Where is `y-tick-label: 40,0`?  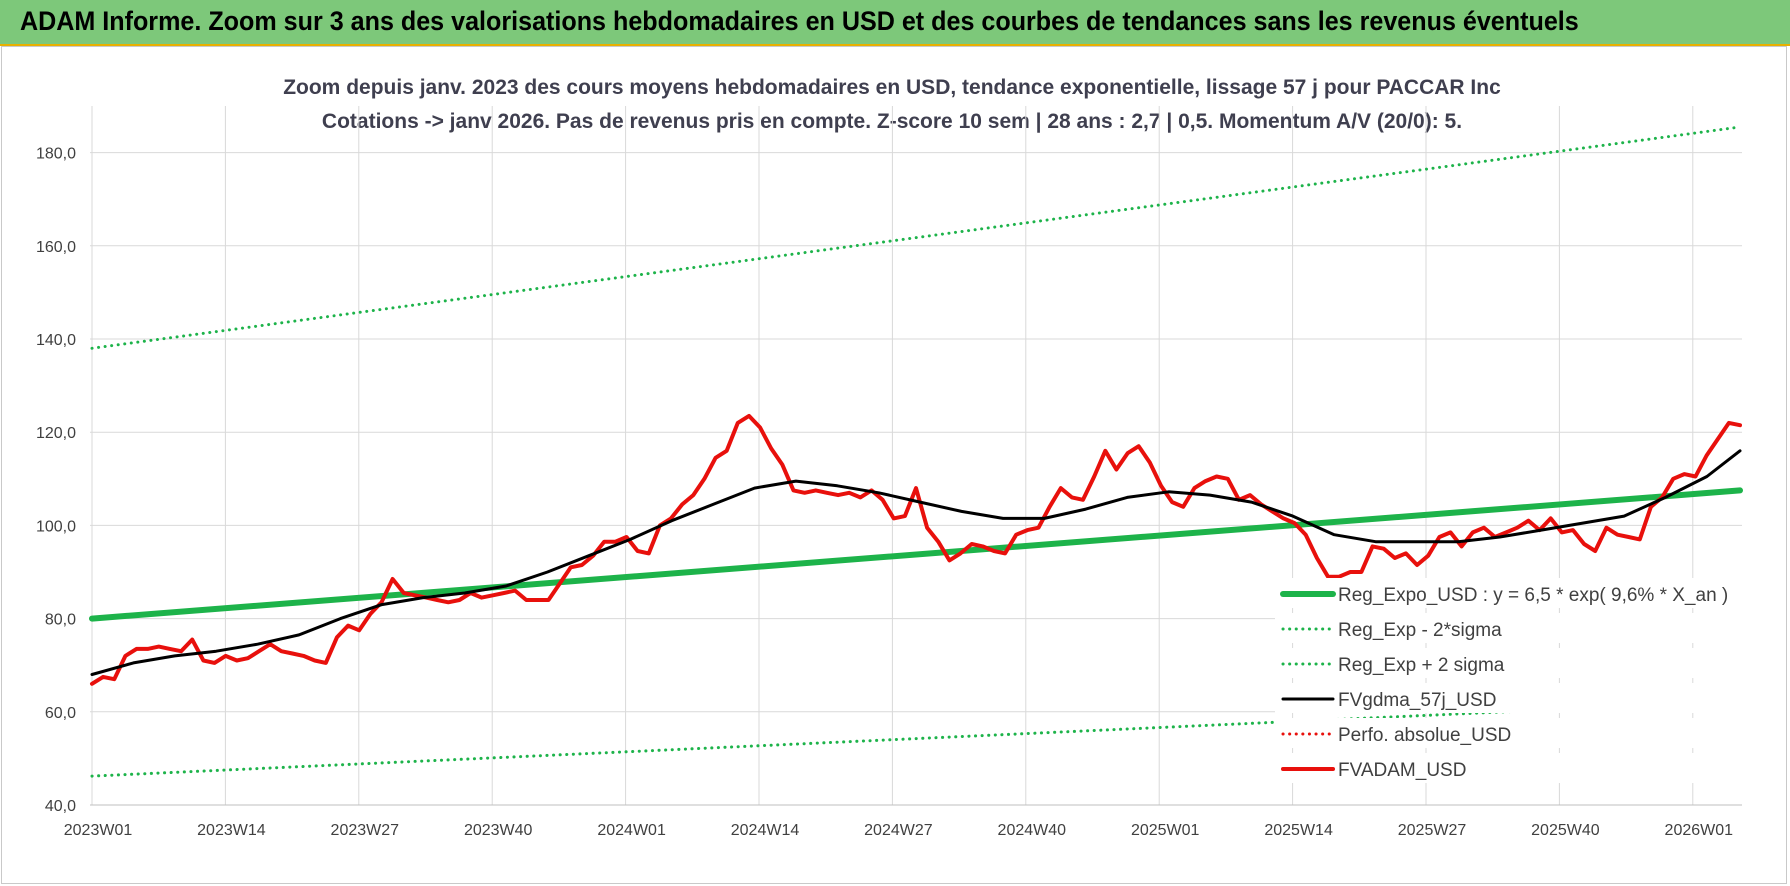 y-tick-label: 40,0 is located at coordinates (60, 806).